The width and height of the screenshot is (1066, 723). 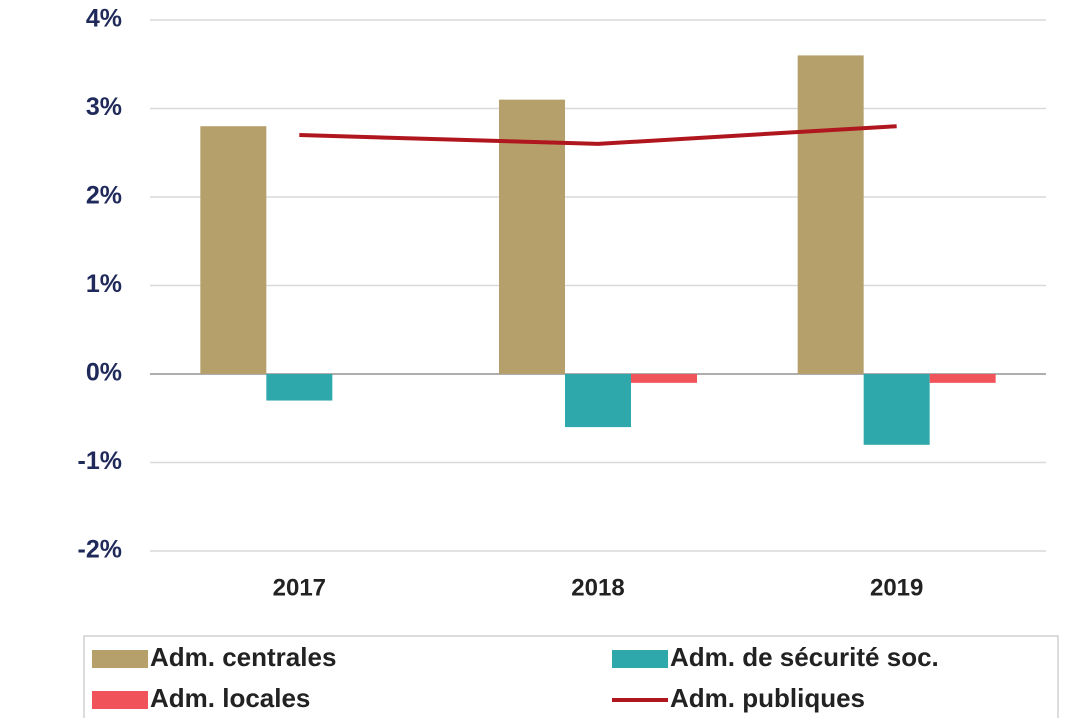 I want to click on legend-label: Adm. publiques, so click(x=767, y=698).